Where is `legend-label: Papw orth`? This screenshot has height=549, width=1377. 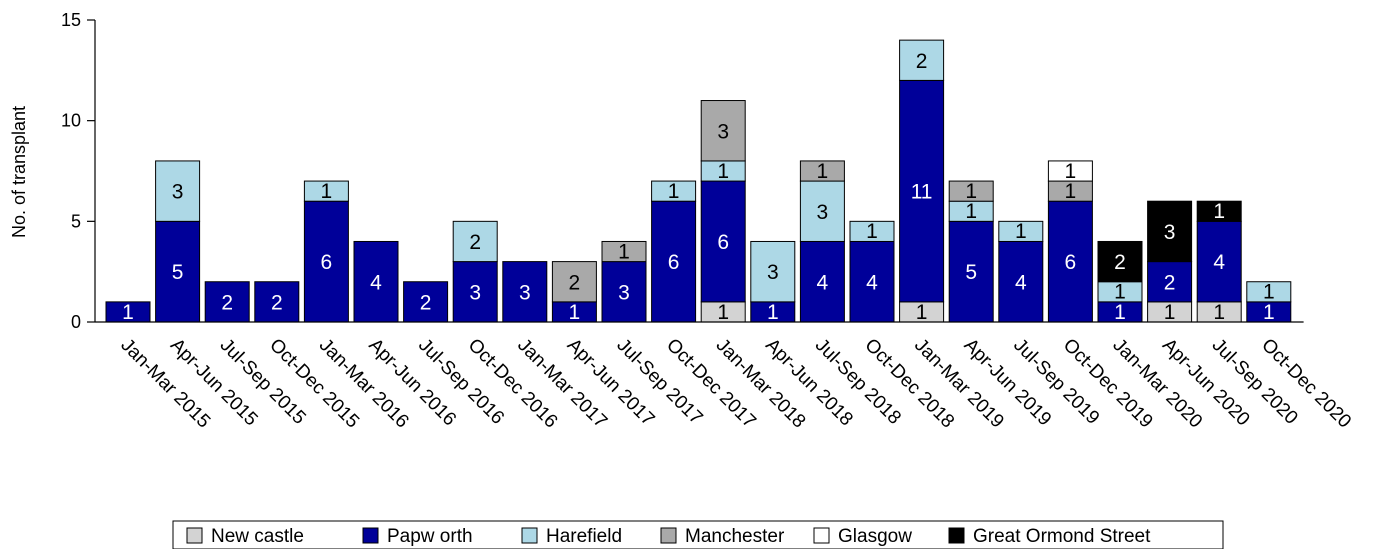 legend-label: Papw orth is located at coordinates (430, 536).